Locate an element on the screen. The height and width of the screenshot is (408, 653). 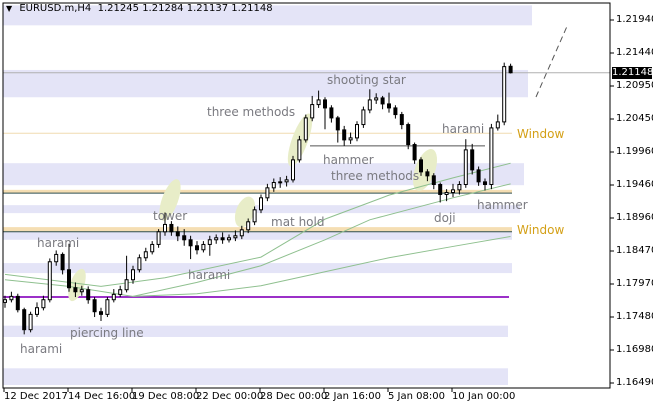
y-tick-label: 1.18470 is located at coordinates (634, 250).